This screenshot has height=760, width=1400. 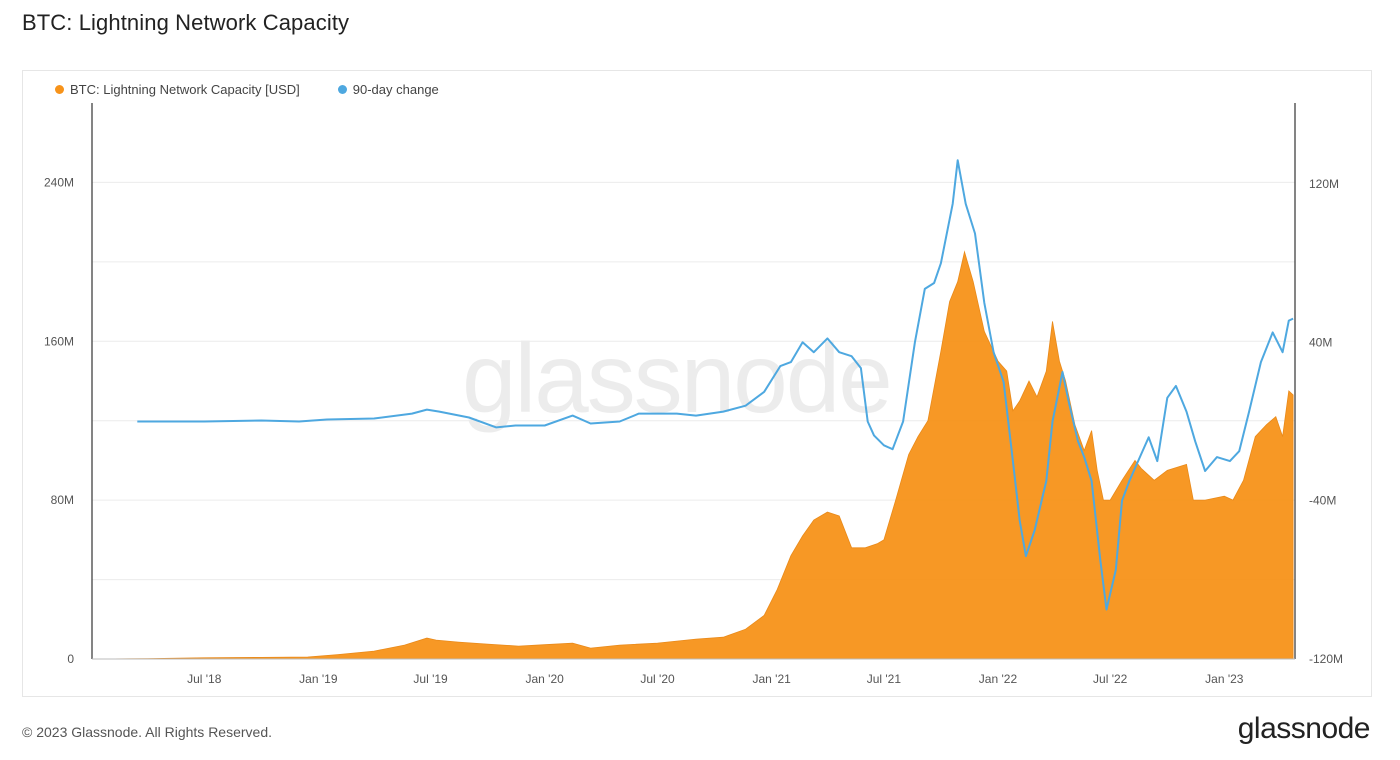 I want to click on legend-item-change: 90-day change, so click(x=388, y=89).